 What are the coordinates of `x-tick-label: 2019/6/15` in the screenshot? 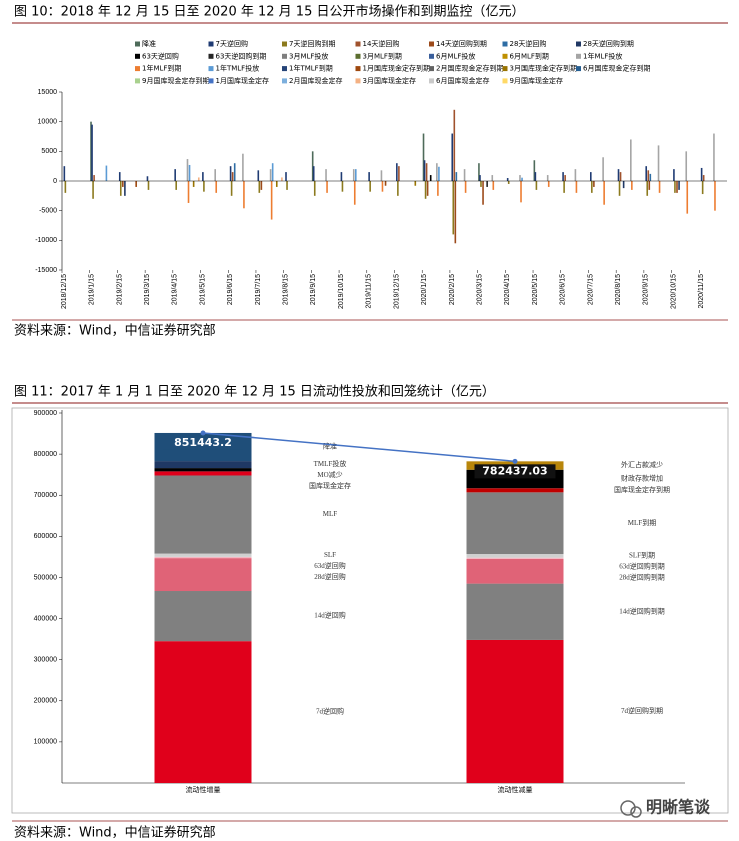 It's located at (230, 289).